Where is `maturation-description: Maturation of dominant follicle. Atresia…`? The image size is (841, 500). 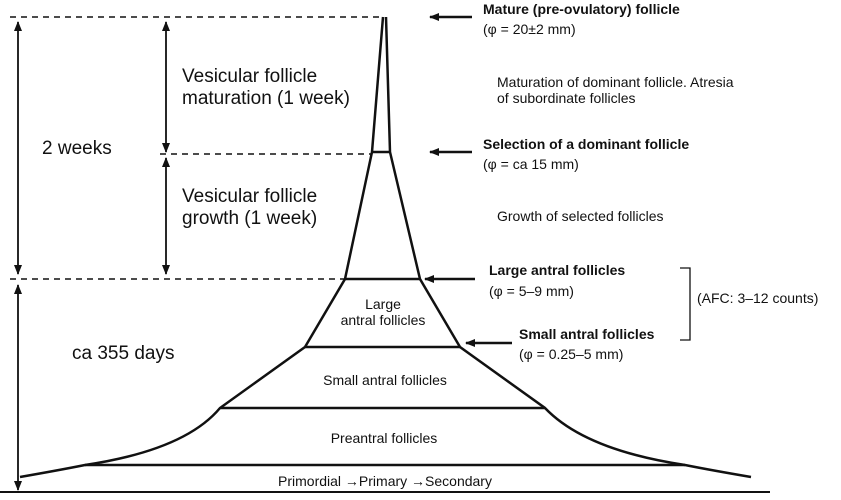
maturation-description: Maturation of dominant follicle. Atresia… is located at coordinates (615, 90).